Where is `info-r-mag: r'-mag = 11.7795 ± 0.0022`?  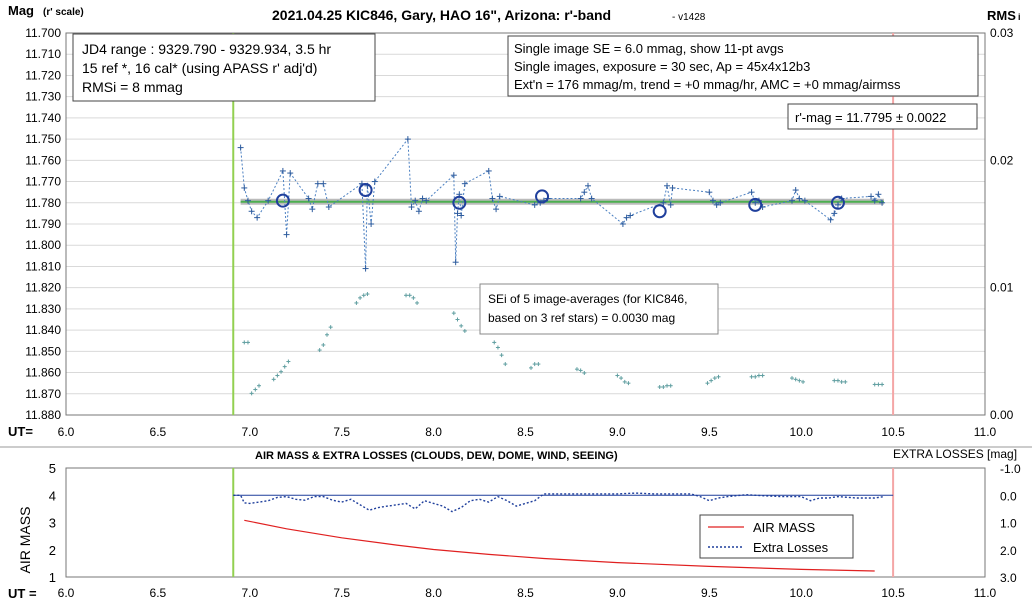 info-r-mag: r'-mag = 11.7795 ± 0.0022 is located at coordinates (870, 117).